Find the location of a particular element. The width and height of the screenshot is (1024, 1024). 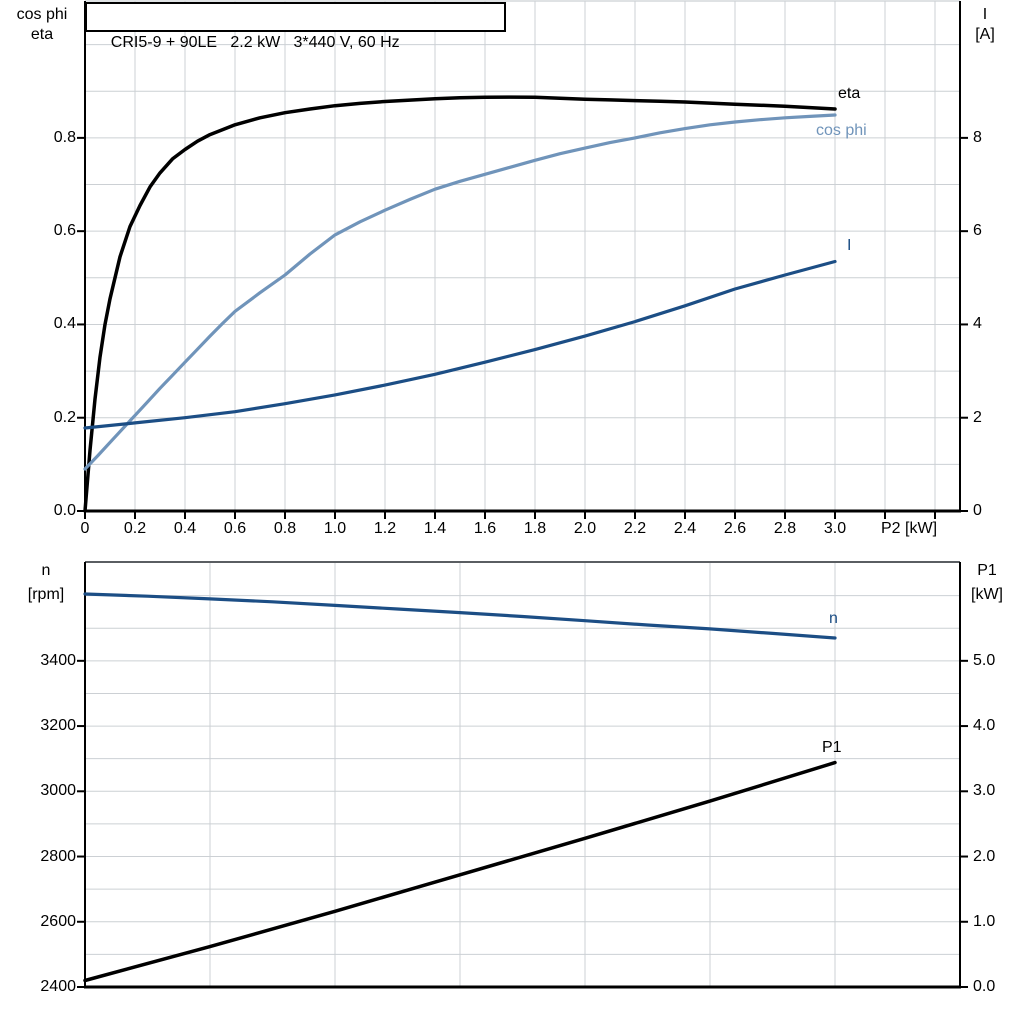

tick-label: 1.8 is located at coordinates (535, 528).